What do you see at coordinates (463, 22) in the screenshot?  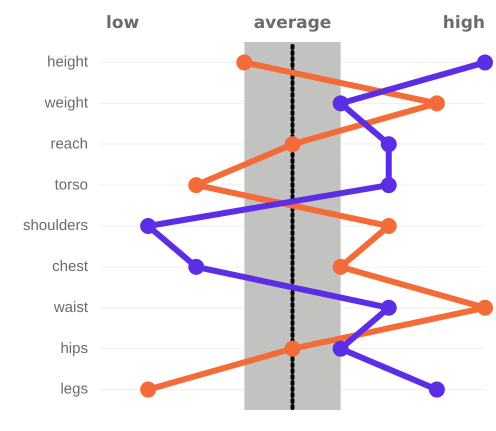 I see `text: high` at bounding box center [463, 22].